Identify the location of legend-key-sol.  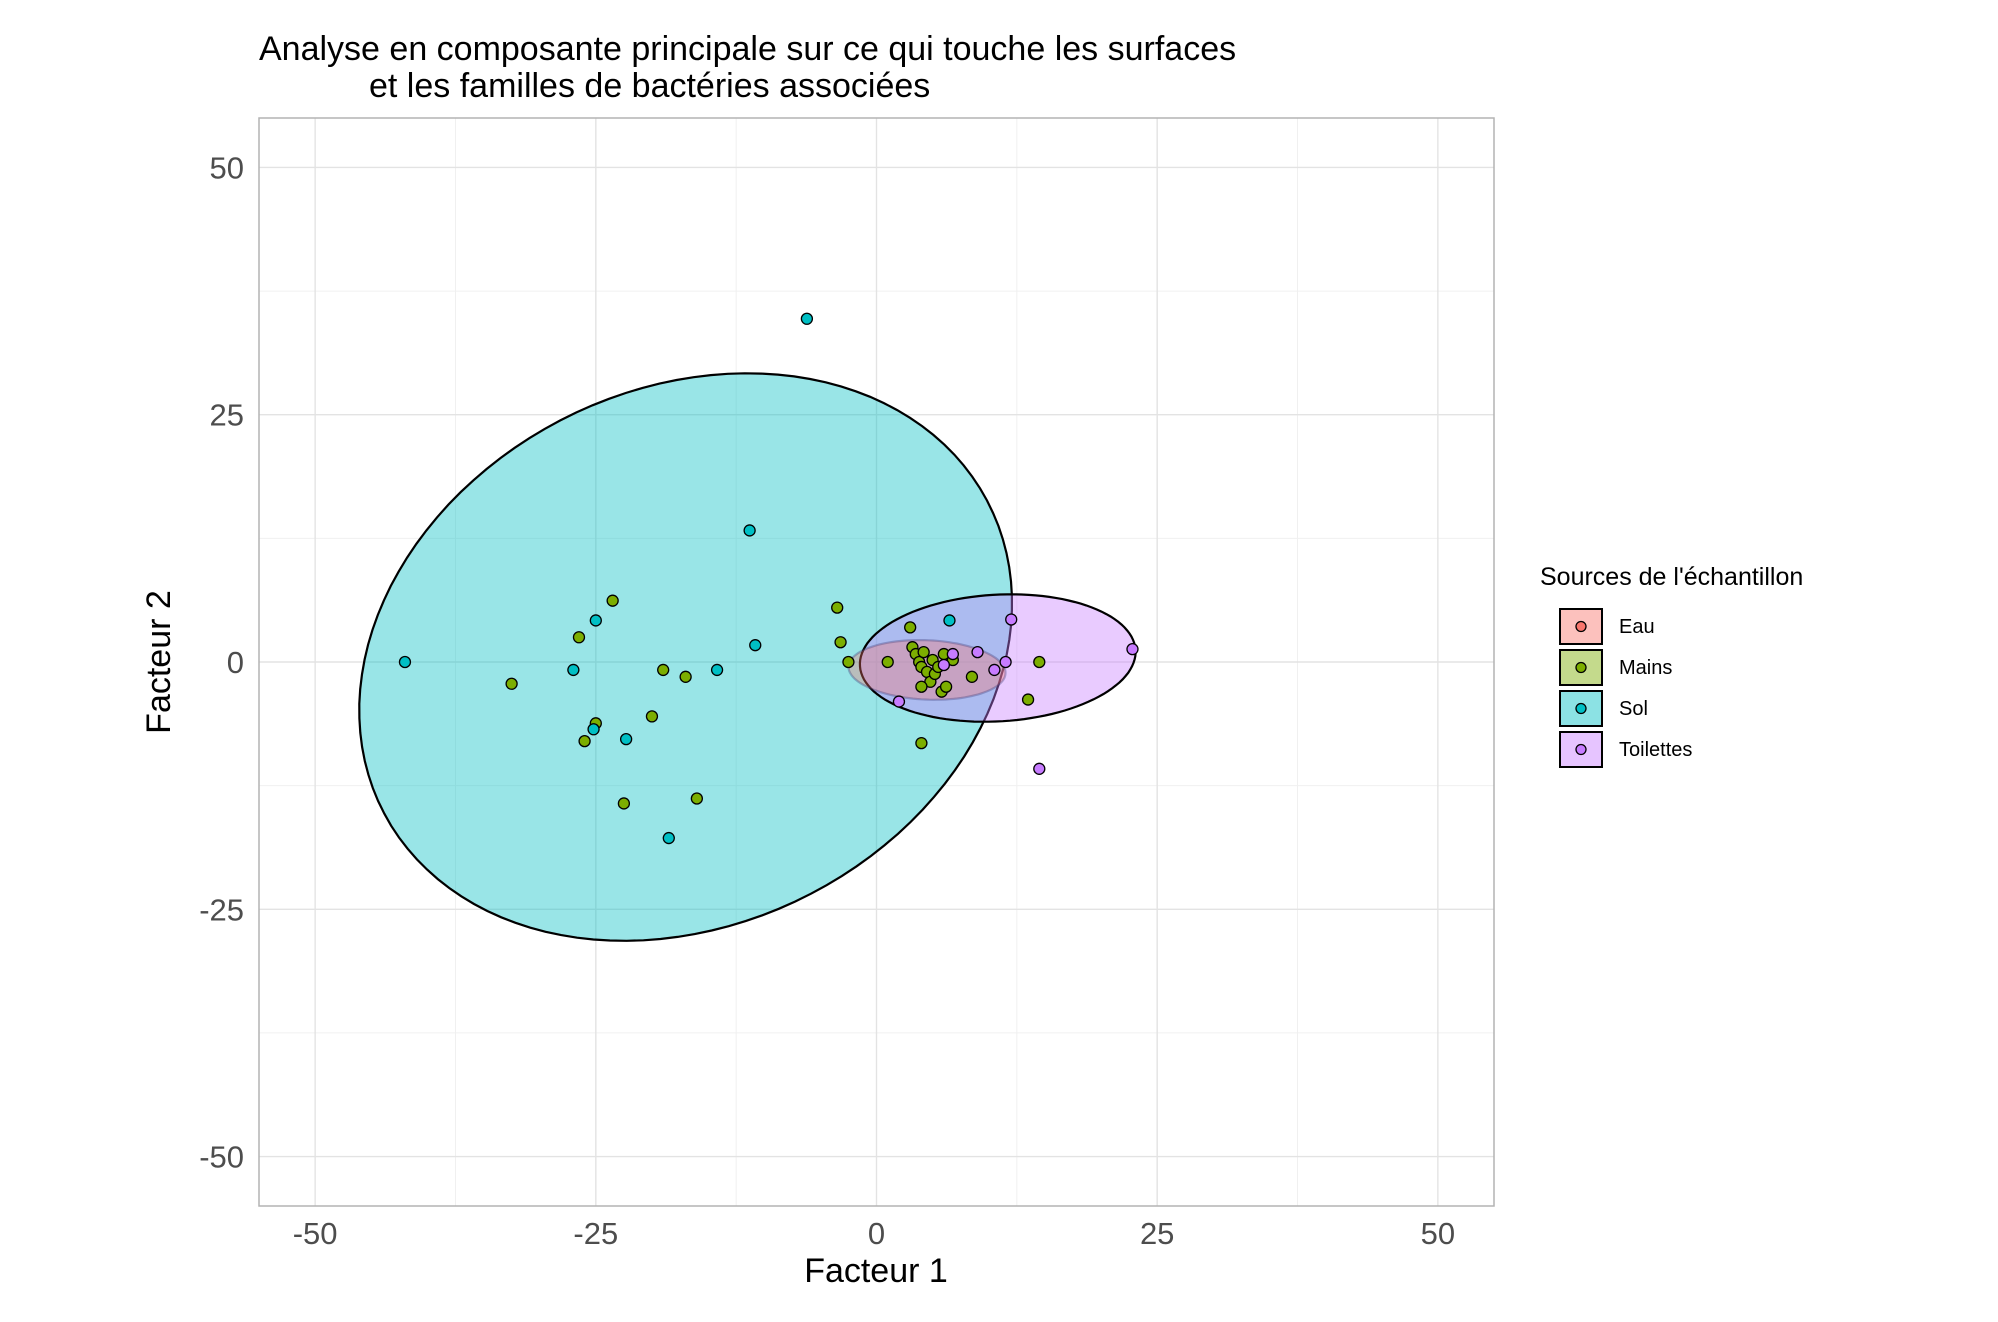
(1581, 708).